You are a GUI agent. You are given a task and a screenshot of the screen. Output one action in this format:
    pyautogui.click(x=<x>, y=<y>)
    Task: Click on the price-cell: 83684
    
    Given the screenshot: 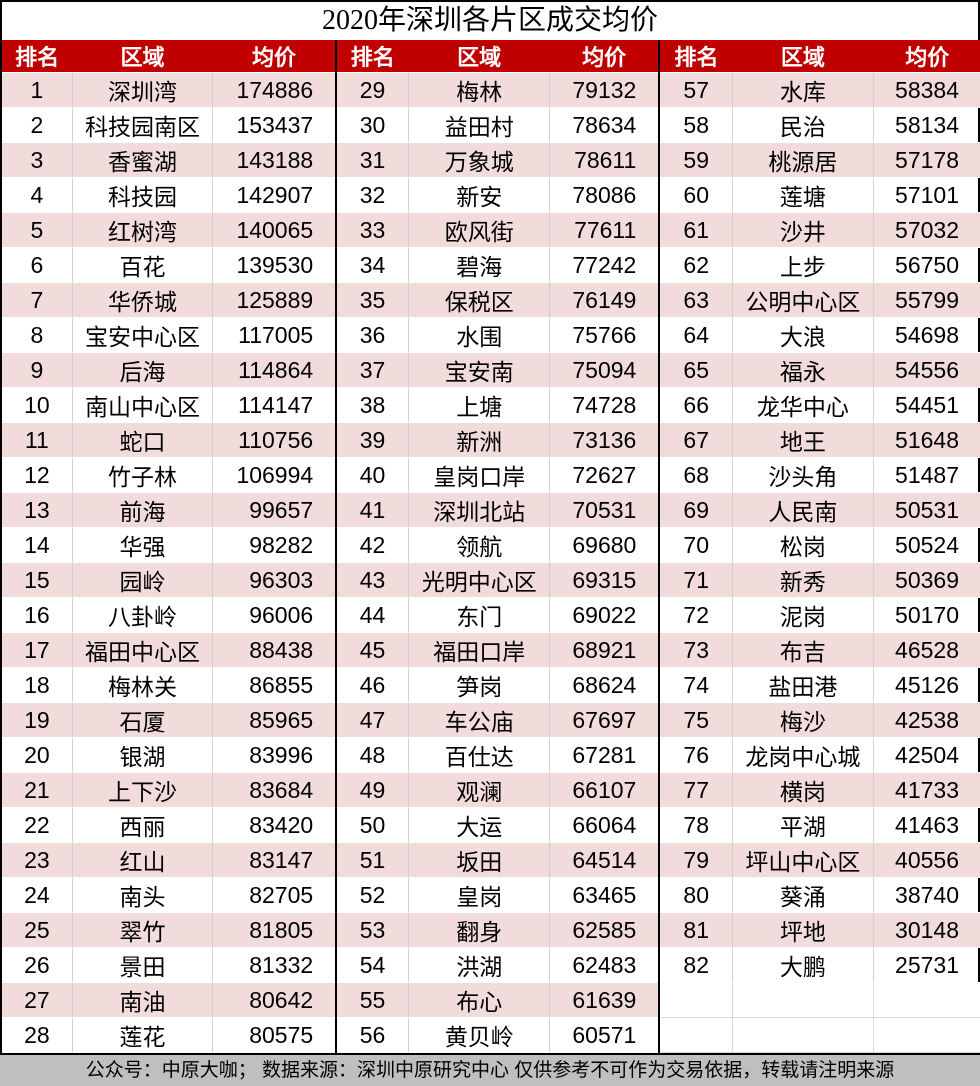 What is the action you would take?
    pyautogui.click(x=274, y=790)
    